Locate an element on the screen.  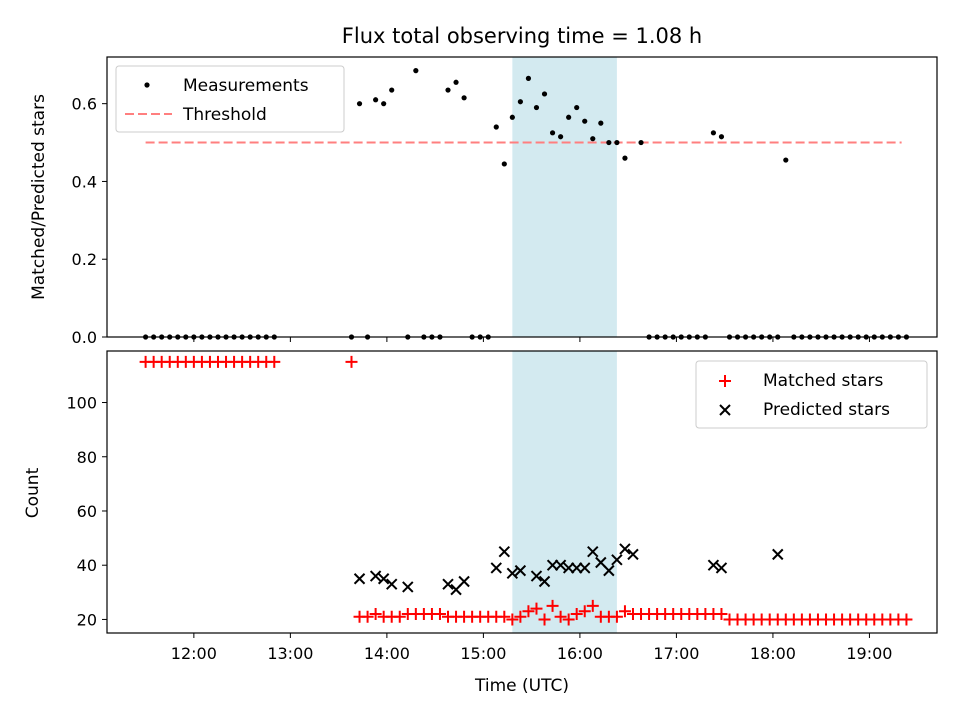
top-legend: Measurements Threshold is located at coordinates (230, 99).